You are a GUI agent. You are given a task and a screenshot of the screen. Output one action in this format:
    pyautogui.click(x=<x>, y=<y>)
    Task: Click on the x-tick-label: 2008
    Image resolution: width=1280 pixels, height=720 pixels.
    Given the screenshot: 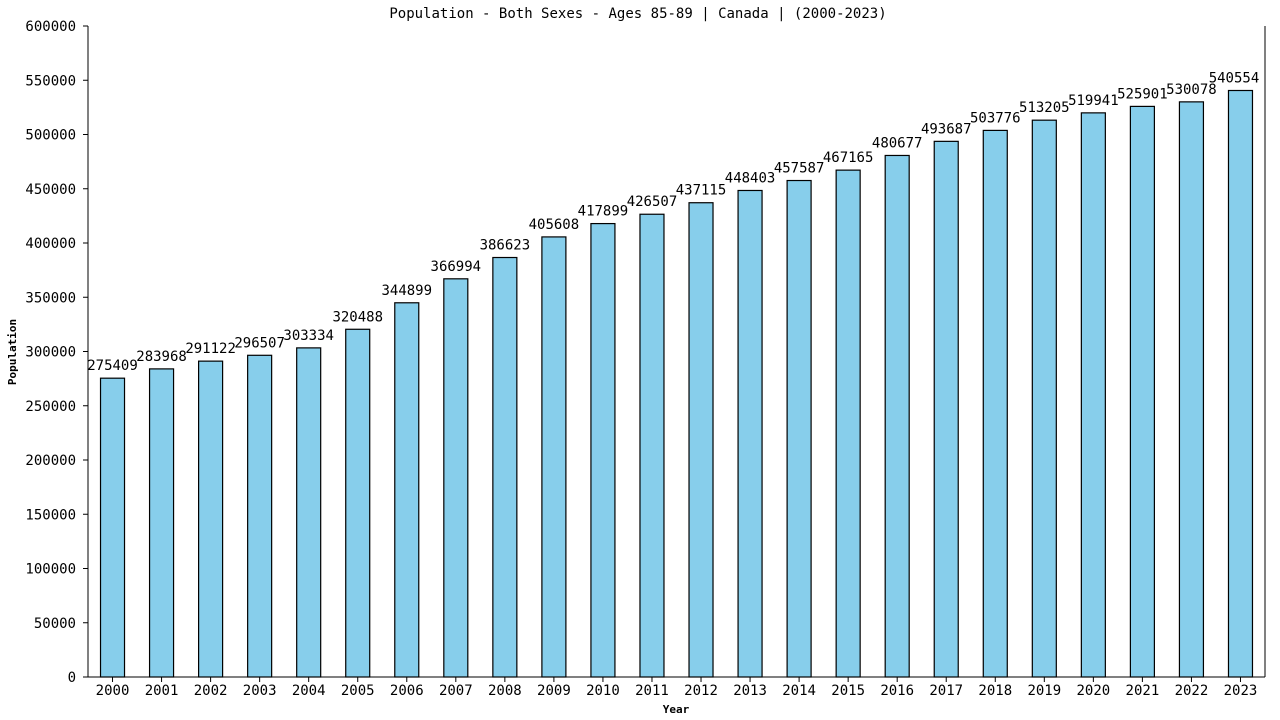 What is the action you would take?
    pyautogui.click(x=505, y=691)
    